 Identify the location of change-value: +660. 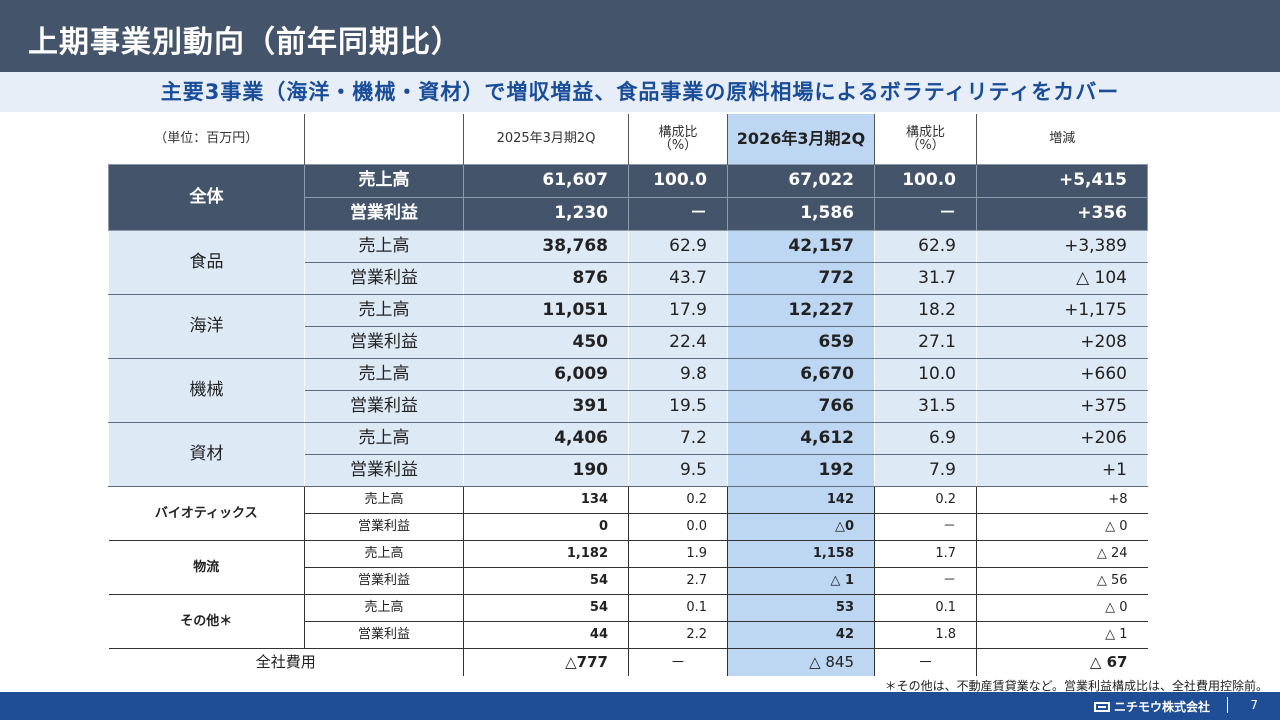
(1062, 374).